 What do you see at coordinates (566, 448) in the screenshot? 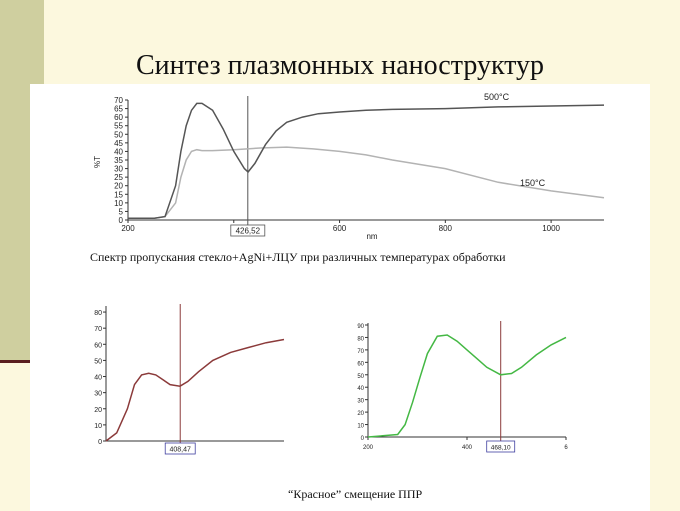
I see `chart3-x-tick-label: 6` at bounding box center [566, 448].